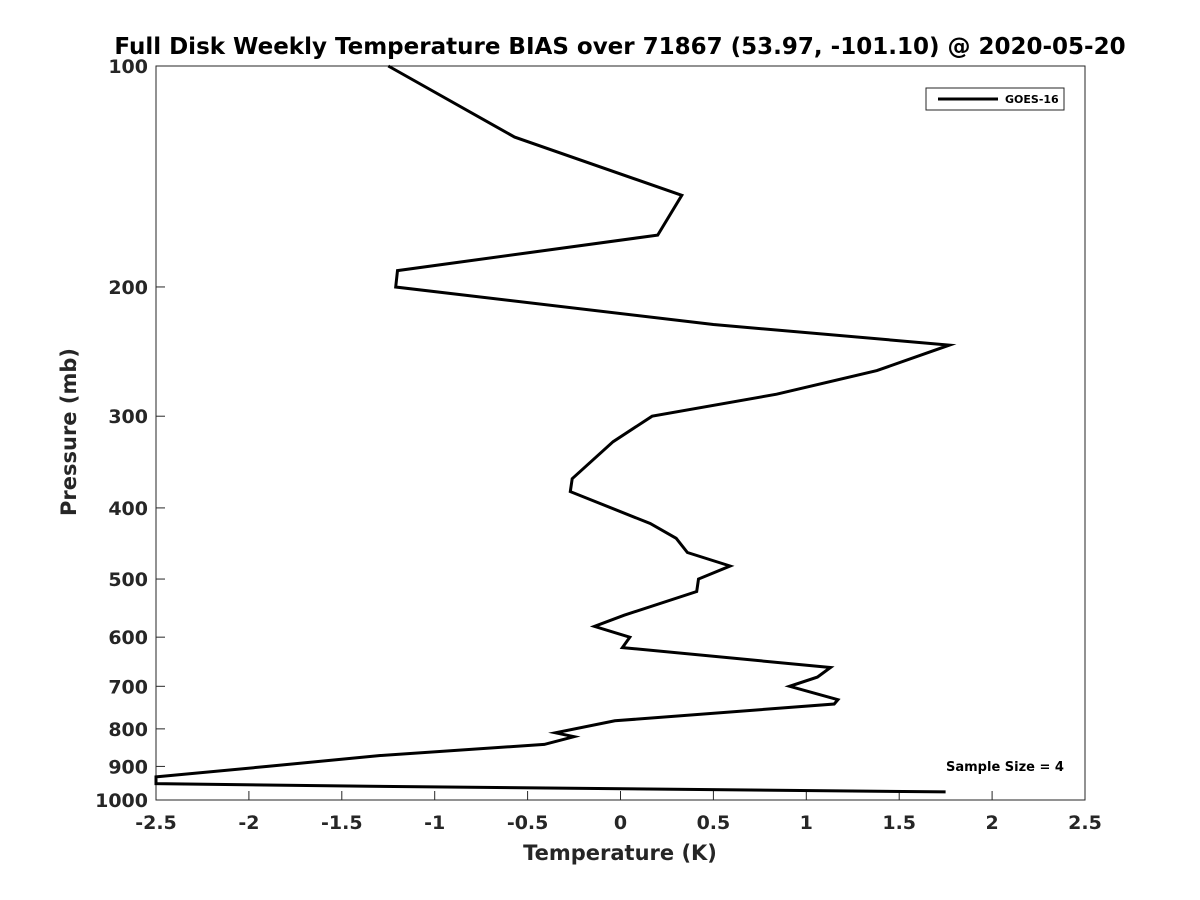  What do you see at coordinates (69, 432) in the screenshot?
I see `y-axis-label: Pressure (mb)` at bounding box center [69, 432].